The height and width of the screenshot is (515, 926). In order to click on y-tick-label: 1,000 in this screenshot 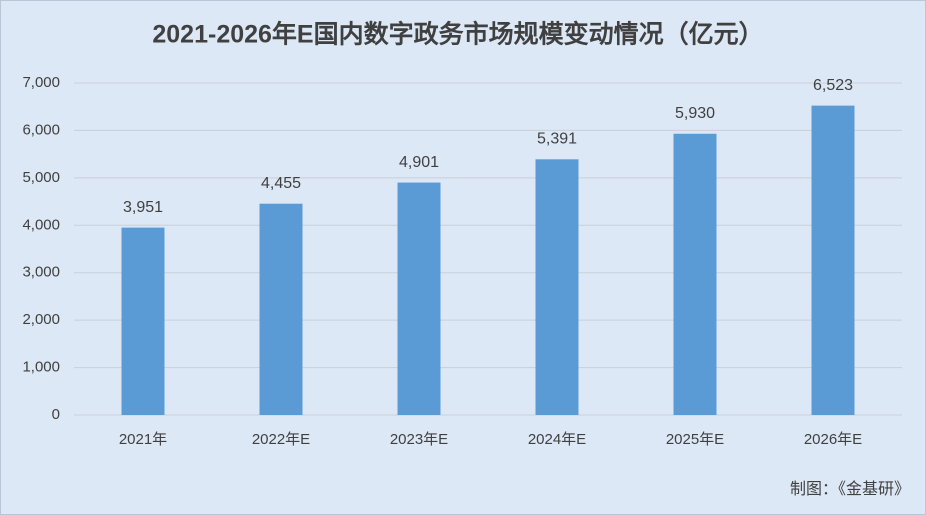, I will do `click(41, 367)`.